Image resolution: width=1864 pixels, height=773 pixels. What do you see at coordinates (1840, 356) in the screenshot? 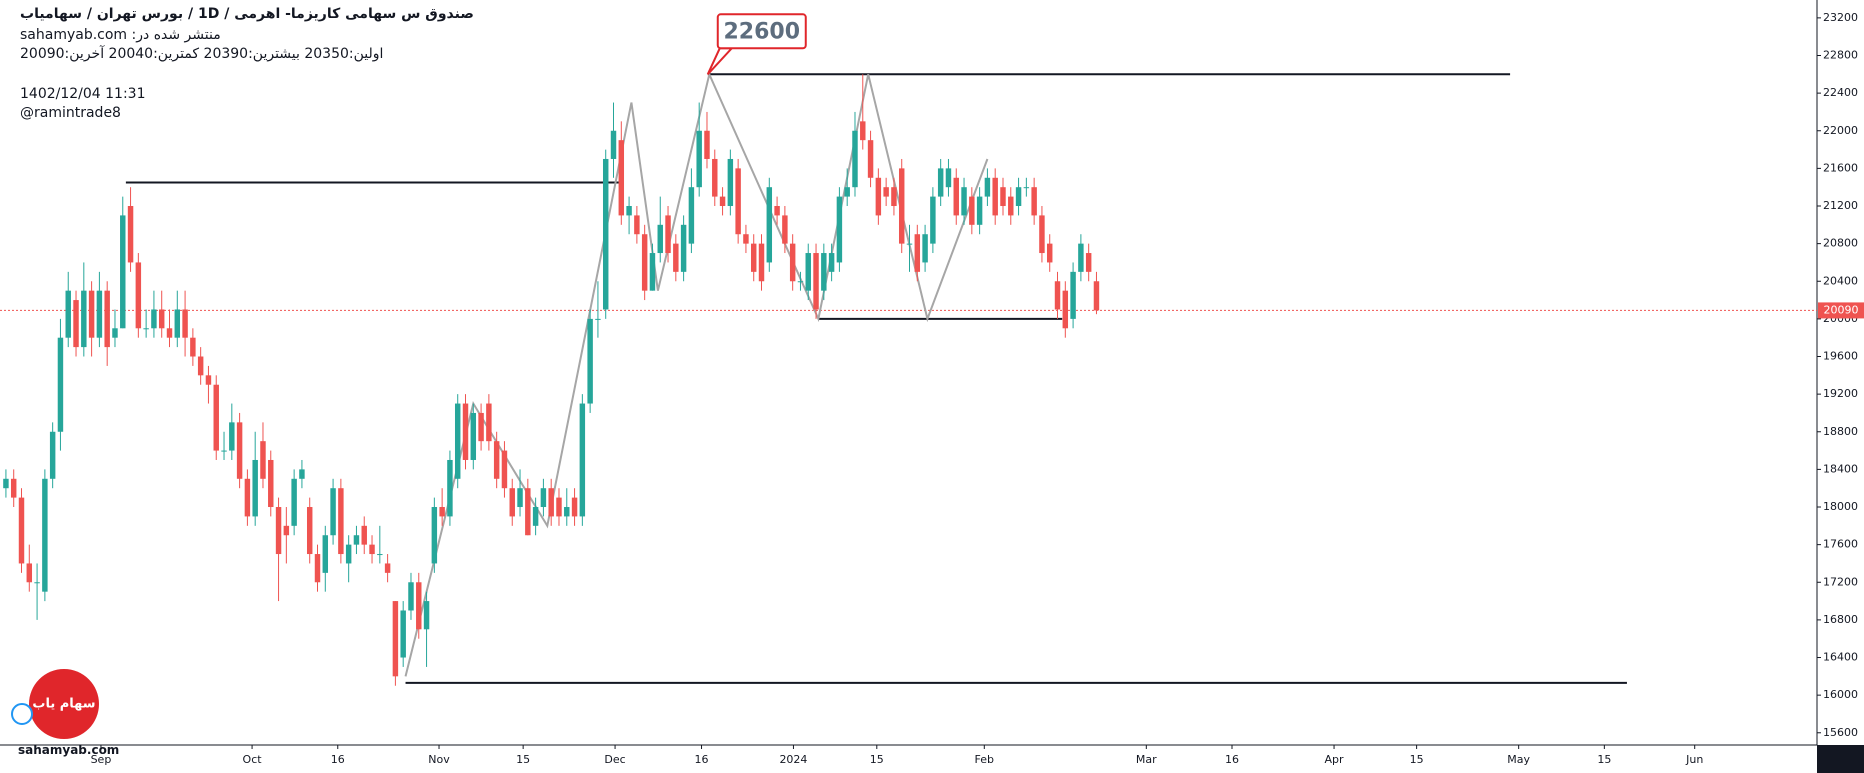
I see `y-tick-label: 19600` at bounding box center [1840, 356].